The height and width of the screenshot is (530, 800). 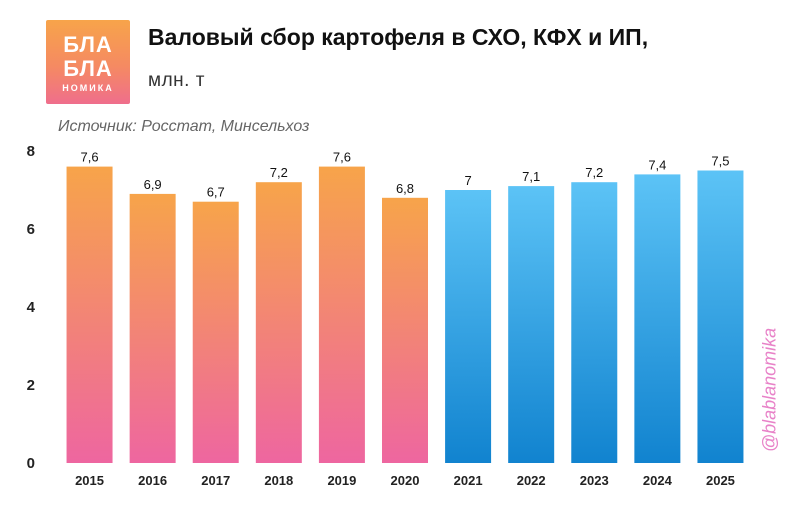 What do you see at coordinates (531, 480) in the screenshot?
I see `x-tick-label-2022: 2022` at bounding box center [531, 480].